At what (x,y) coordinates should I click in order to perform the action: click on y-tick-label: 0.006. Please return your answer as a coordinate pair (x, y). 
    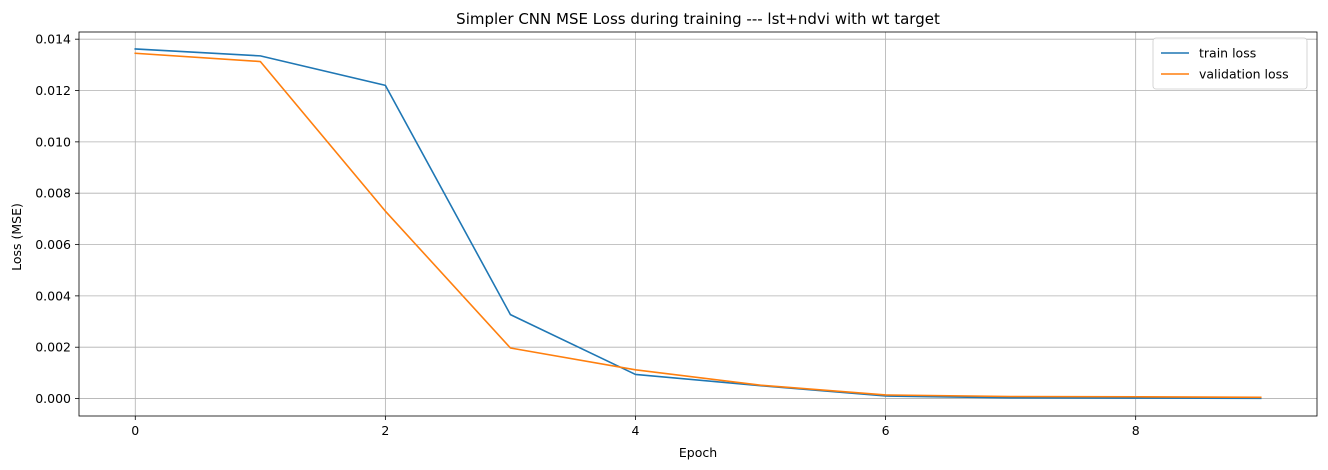
    Looking at the image, I should click on (53, 244).